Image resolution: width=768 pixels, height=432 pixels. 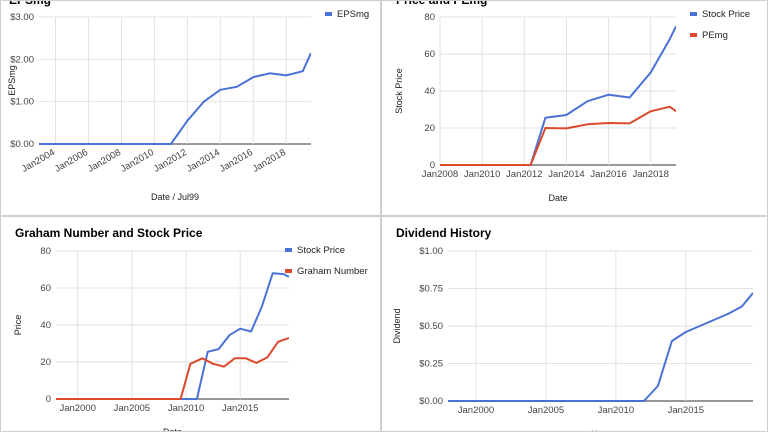 What do you see at coordinates (175, 197) in the screenshot?
I see `x-axis-label: Date / Jul99` at bounding box center [175, 197].